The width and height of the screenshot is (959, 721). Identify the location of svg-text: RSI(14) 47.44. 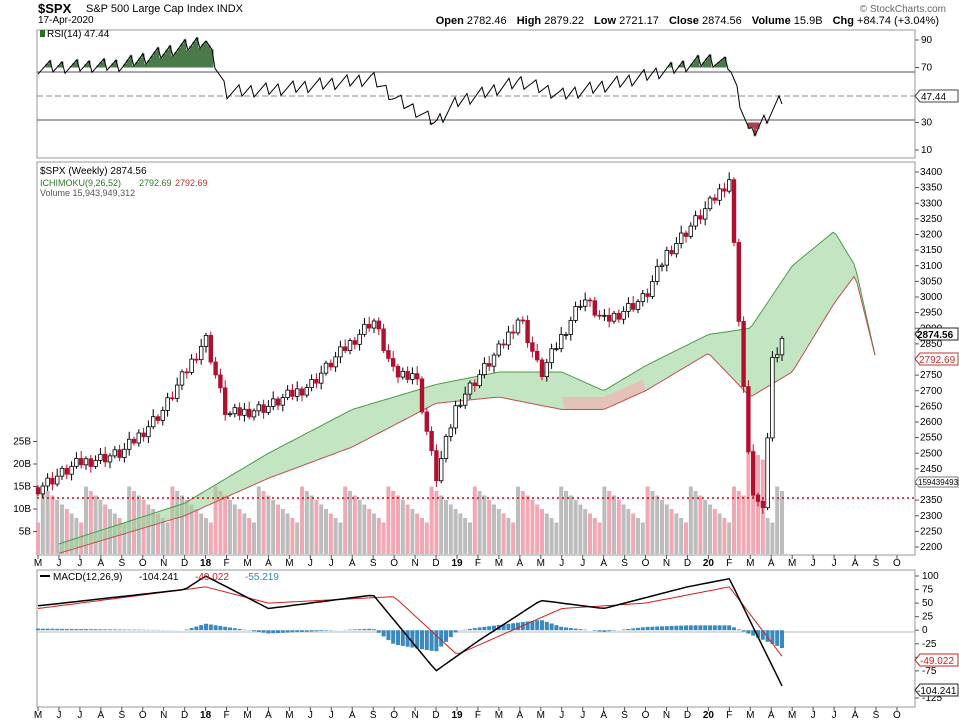
(78, 34).